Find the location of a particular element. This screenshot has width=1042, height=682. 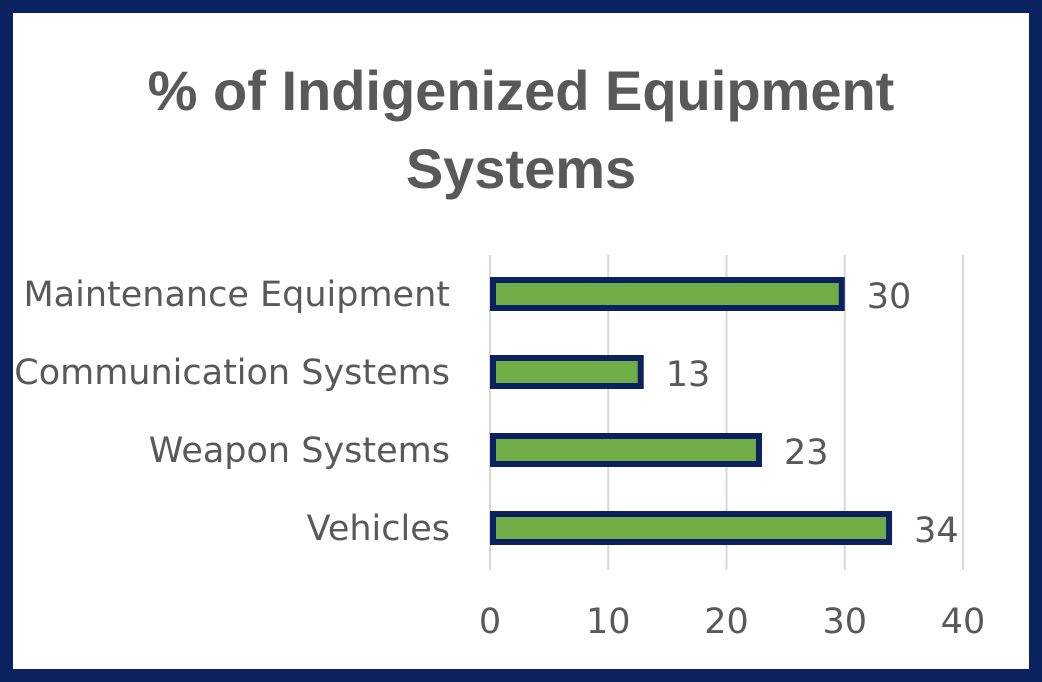

category-label: Vehicles is located at coordinates (378, 529).